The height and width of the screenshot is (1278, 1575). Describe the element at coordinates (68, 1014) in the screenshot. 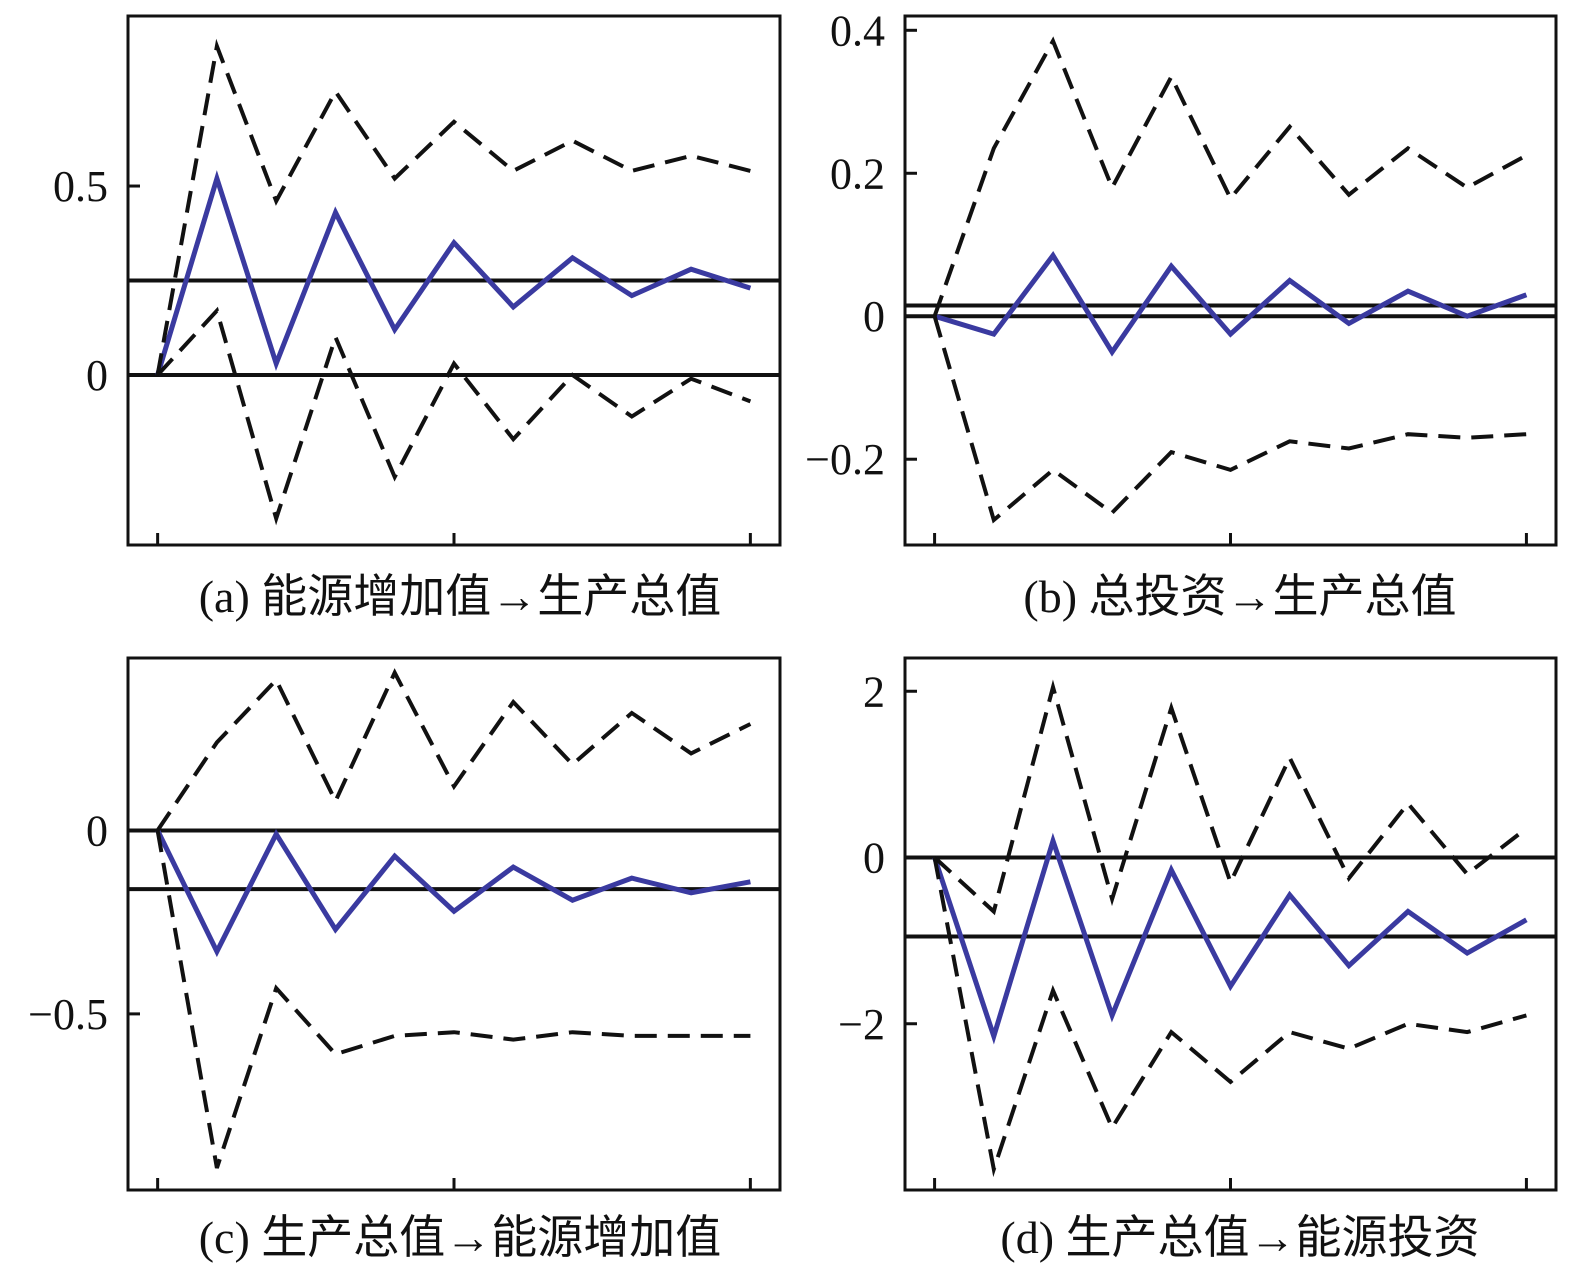

I see `y-tick-label-c-0: −0.5` at that location.